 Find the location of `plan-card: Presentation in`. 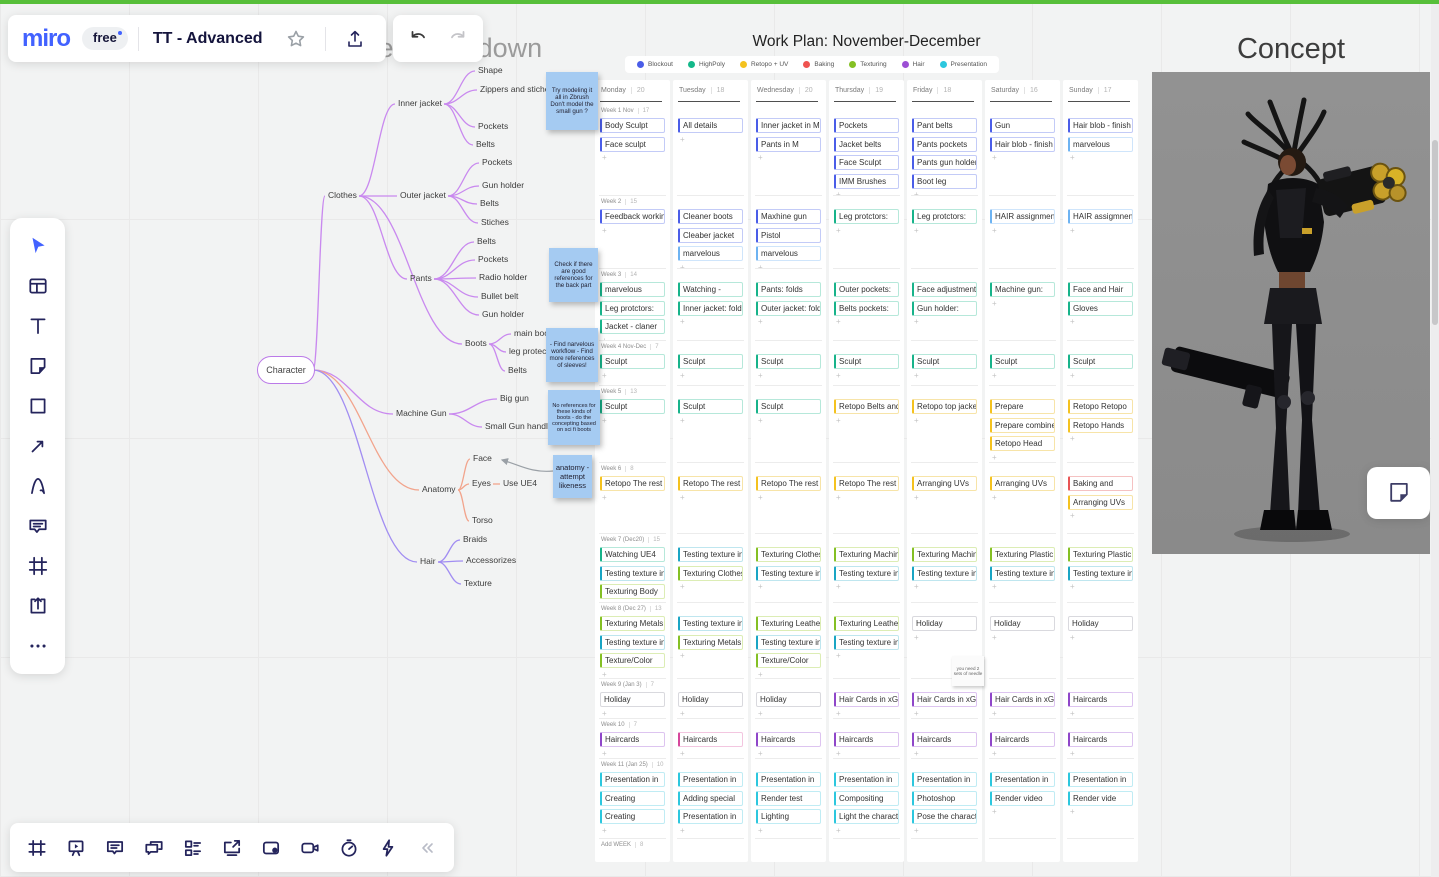

plan-card: Presentation in is located at coordinates (944, 779).